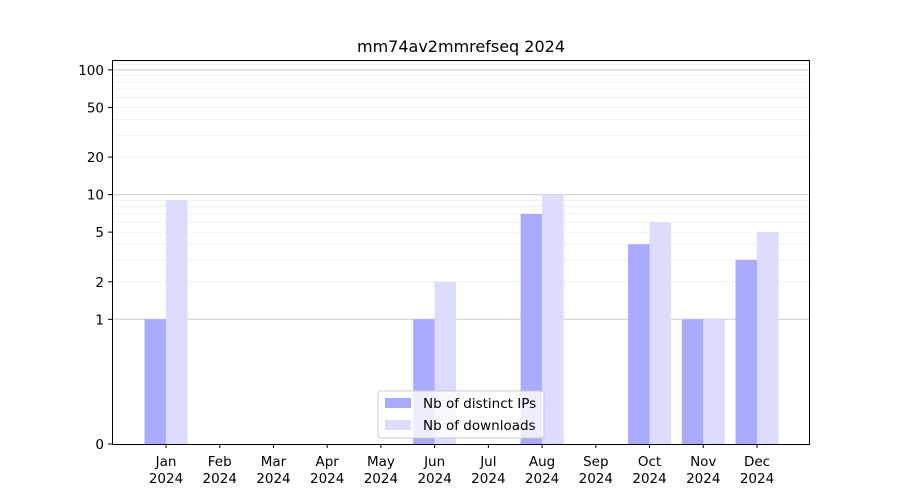  I want to click on x-tick-label: Oct 2024, so click(649, 470).